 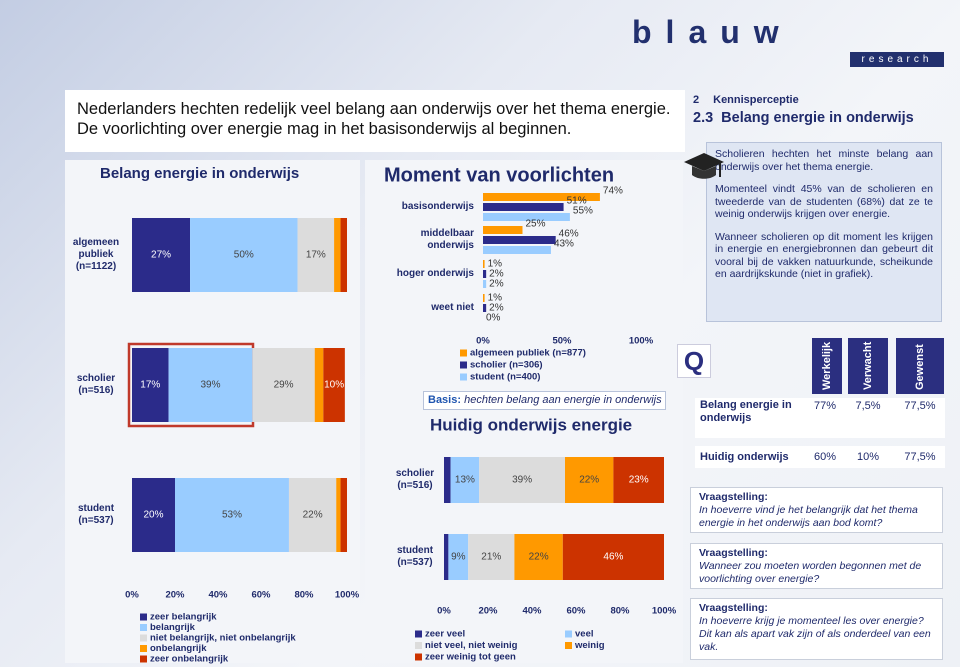 I want to click on value-label: 13%, so click(x=465, y=480).